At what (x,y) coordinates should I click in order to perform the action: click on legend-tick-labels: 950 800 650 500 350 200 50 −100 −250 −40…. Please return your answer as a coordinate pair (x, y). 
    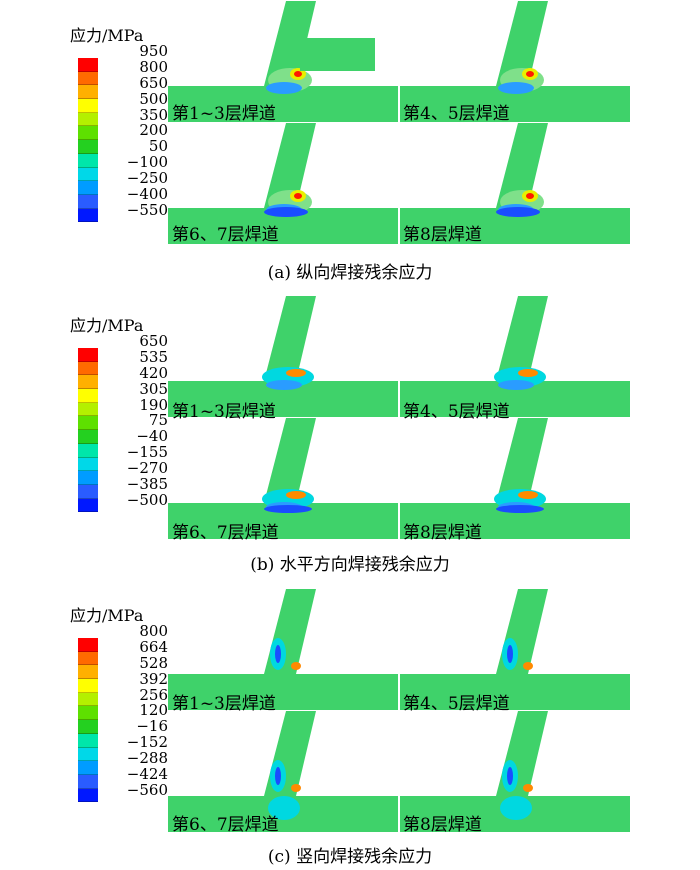
    Looking at the image, I should click on (136, 130).